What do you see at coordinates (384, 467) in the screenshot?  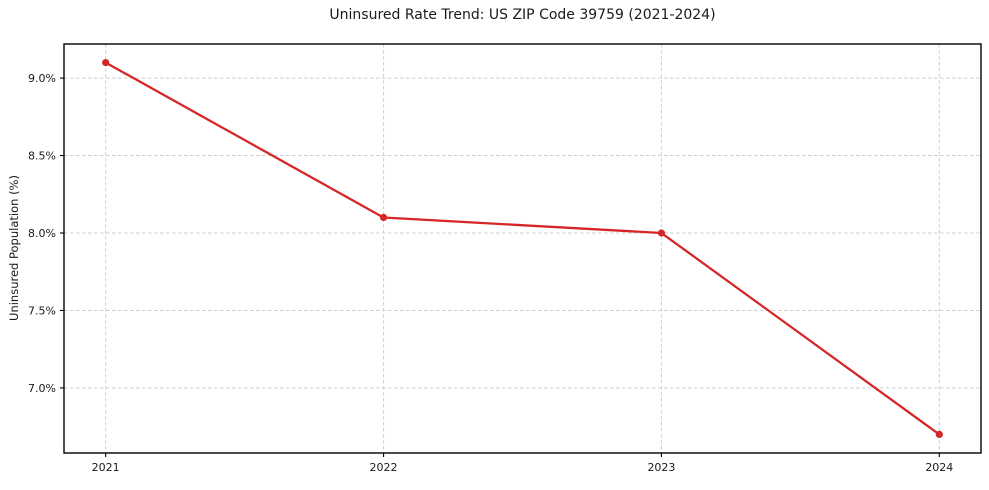 I see `x-tick-label: 2022` at bounding box center [384, 467].